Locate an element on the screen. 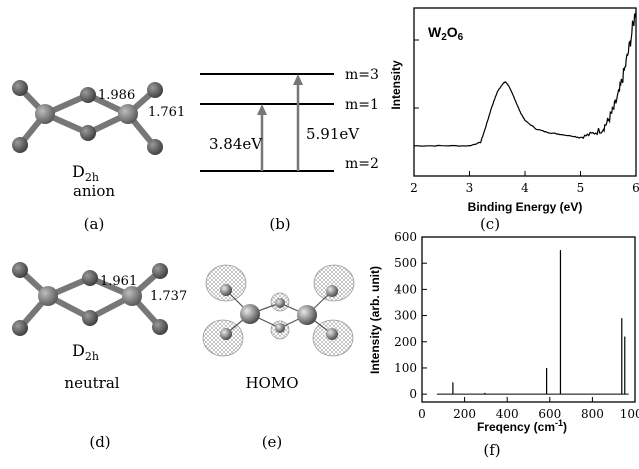 The height and width of the screenshot is (469, 639). transition-energy-1: 3.84eV is located at coordinates (236, 144).